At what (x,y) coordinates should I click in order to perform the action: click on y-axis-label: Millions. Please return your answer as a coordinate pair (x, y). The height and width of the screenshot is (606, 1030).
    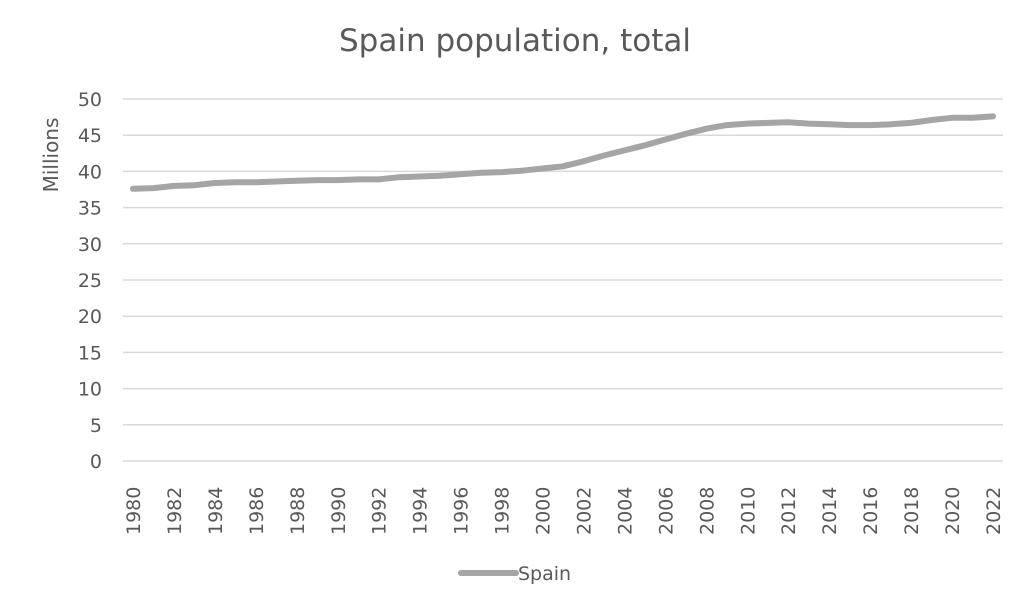
    Looking at the image, I should click on (51, 155).